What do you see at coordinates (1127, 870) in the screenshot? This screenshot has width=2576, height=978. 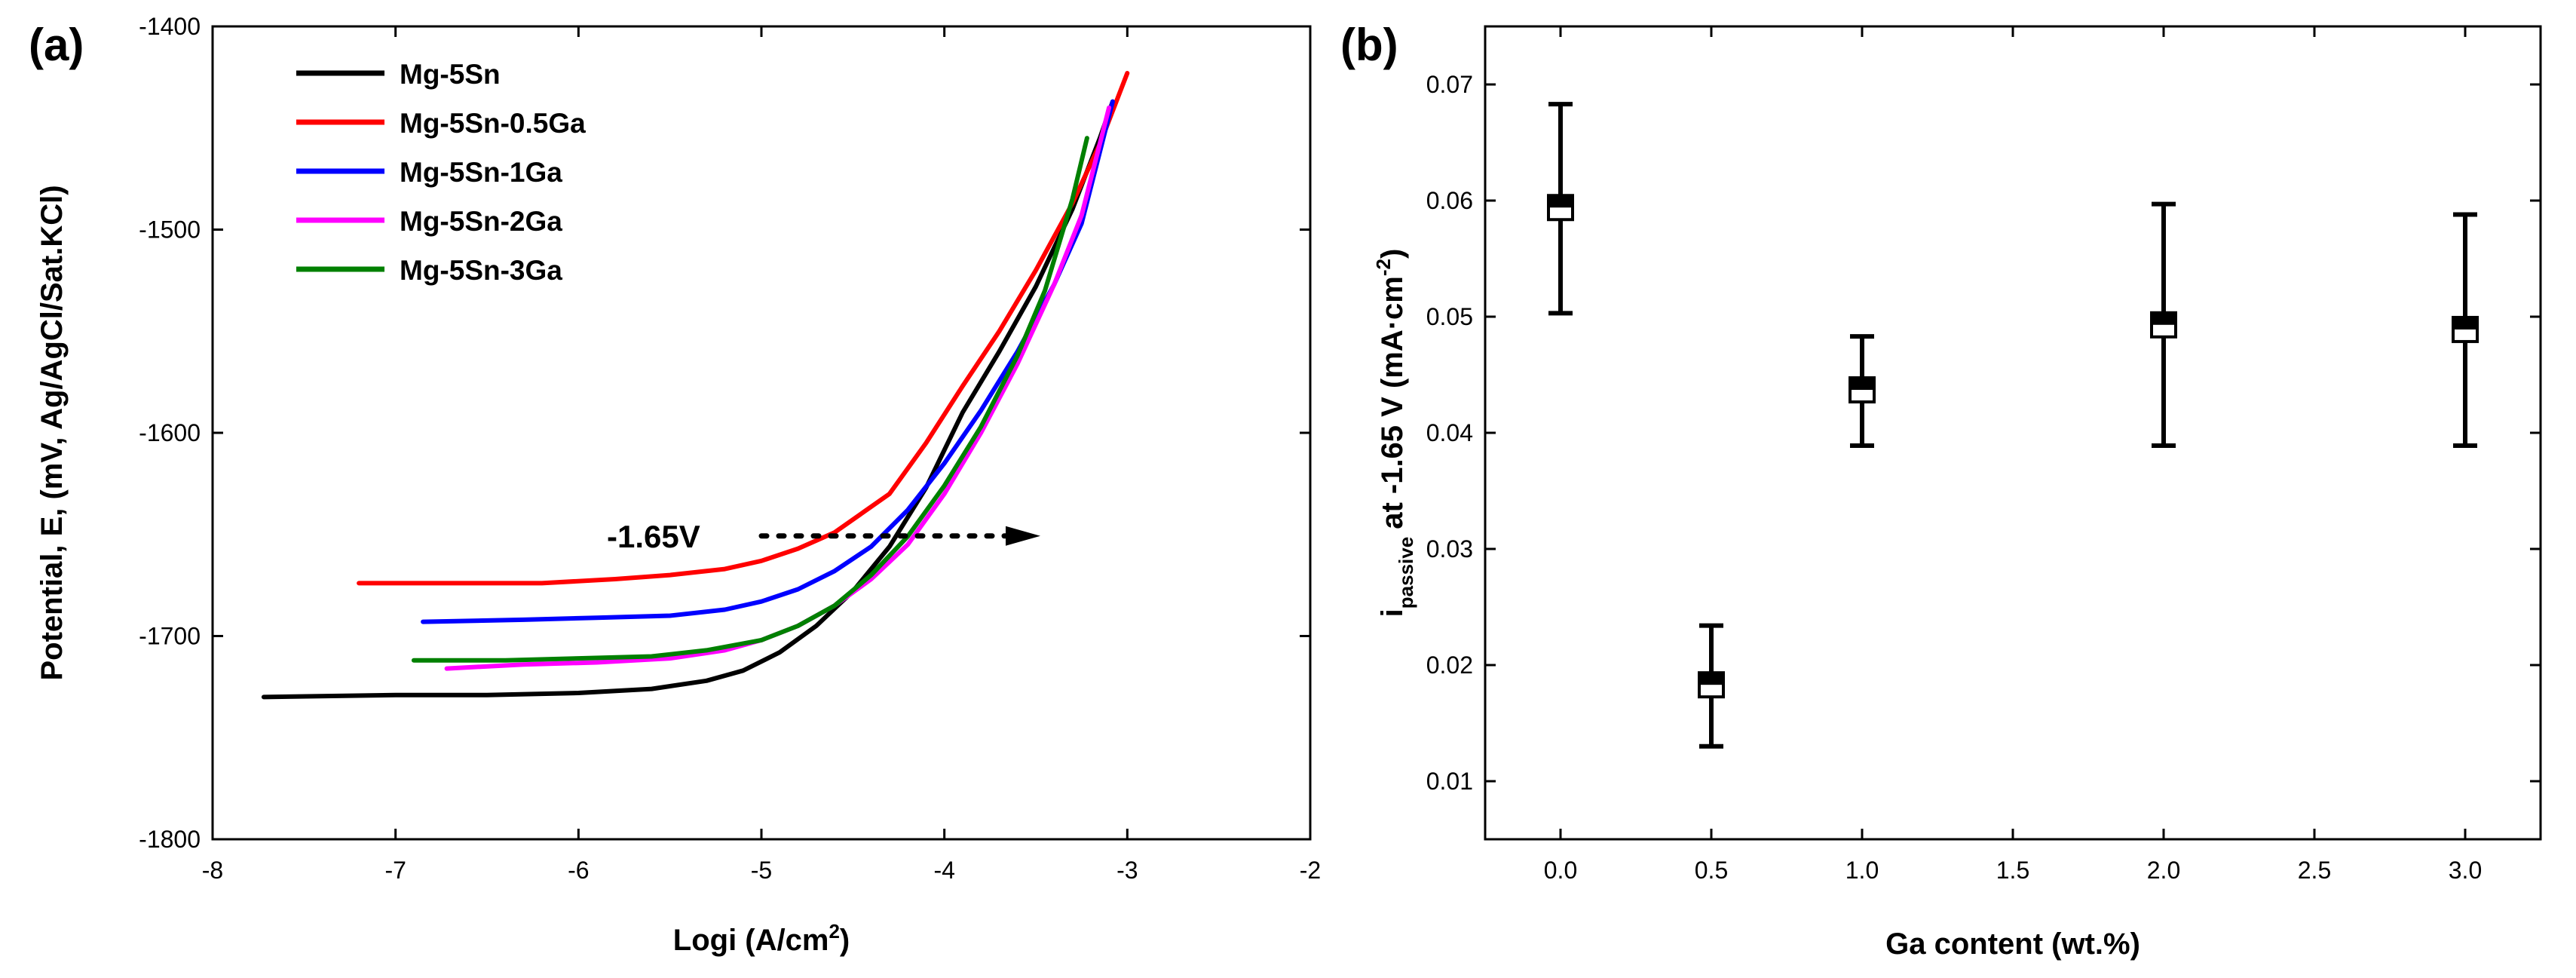 I see `x-tick-label-a: -3` at bounding box center [1127, 870].